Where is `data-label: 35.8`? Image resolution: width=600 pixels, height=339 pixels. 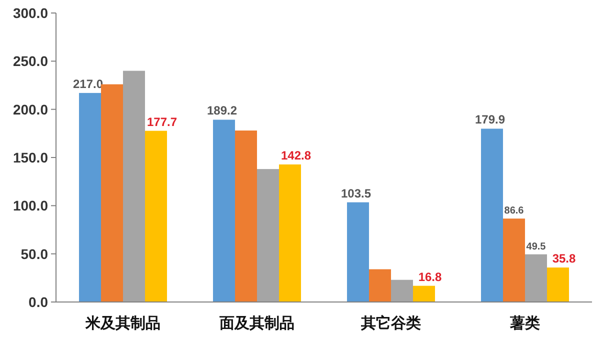 data-label: 35.8 is located at coordinates (564, 259).